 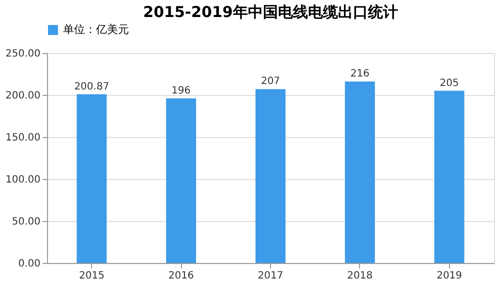 What do you see at coordinates (91, 276) in the screenshot?
I see `x-tick-label: 2015` at bounding box center [91, 276].